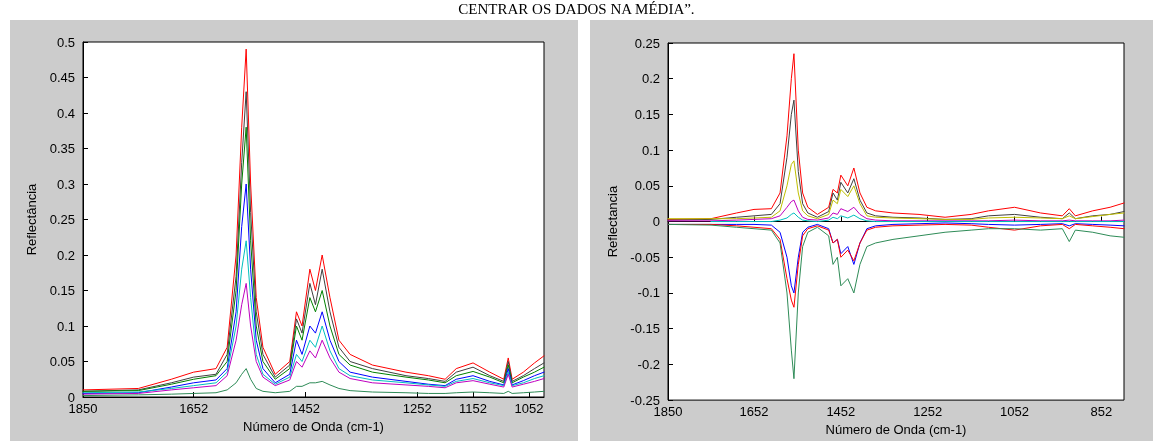 Image resolution: width=1153 pixels, height=441 pixels. Describe the element at coordinates (473, 408) in the screenshot. I see `x-tick-label: 1152` at that location.